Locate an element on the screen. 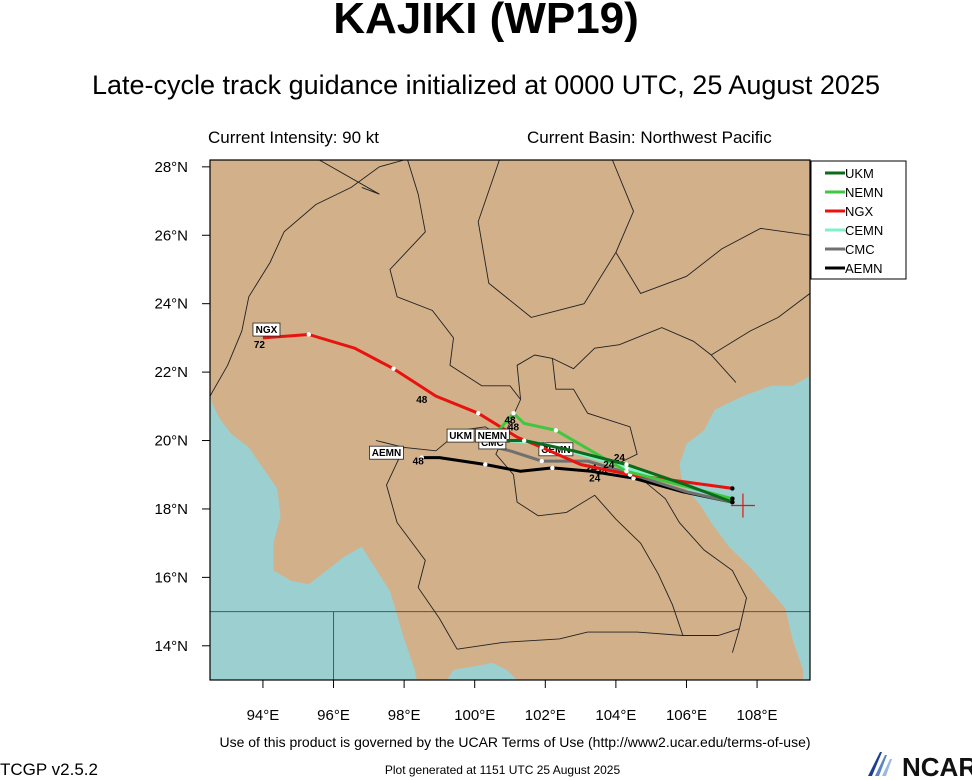 The image size is (972, 780). model-tag: AEMN is located at coordinates (386, 453).